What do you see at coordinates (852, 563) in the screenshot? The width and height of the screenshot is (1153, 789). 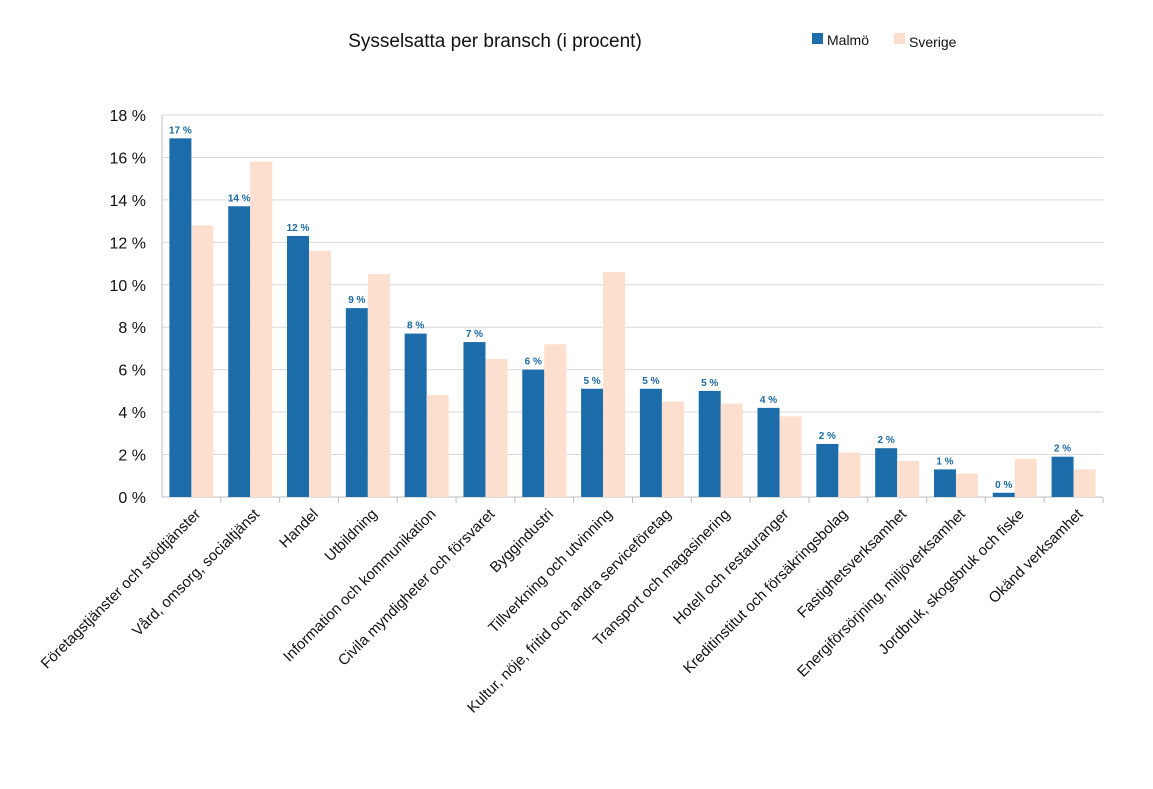 I see `x-tick-label: Fastighetsverksamhet` at bounding box center [852, 563].